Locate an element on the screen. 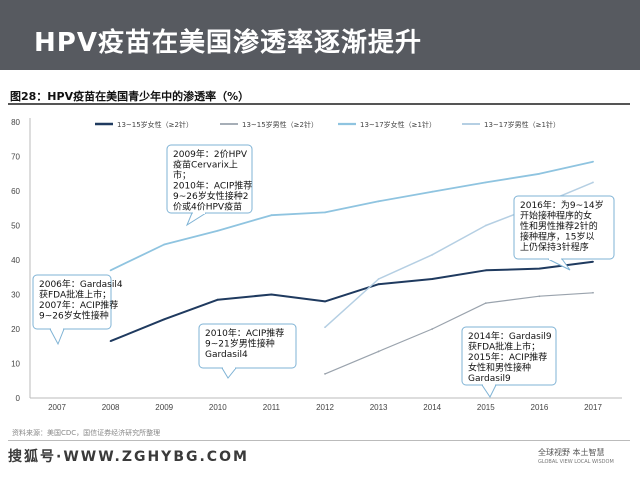 This screenshot has height=480, width=640. legend-label: 13~17岁男性（≥1针） is located at coordinates (522, 124).